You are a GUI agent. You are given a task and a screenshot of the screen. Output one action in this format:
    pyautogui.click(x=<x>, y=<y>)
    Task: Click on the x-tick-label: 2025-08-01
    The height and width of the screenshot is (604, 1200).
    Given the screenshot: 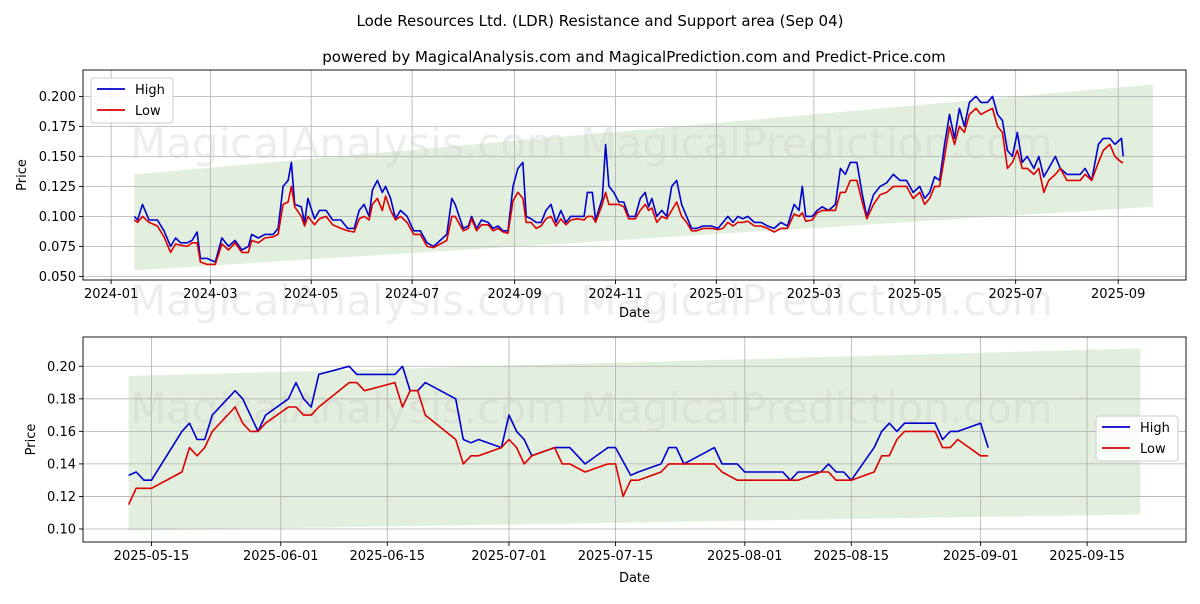 What is the action you would take?
    pyautogui.click(x=745, y=556)
    